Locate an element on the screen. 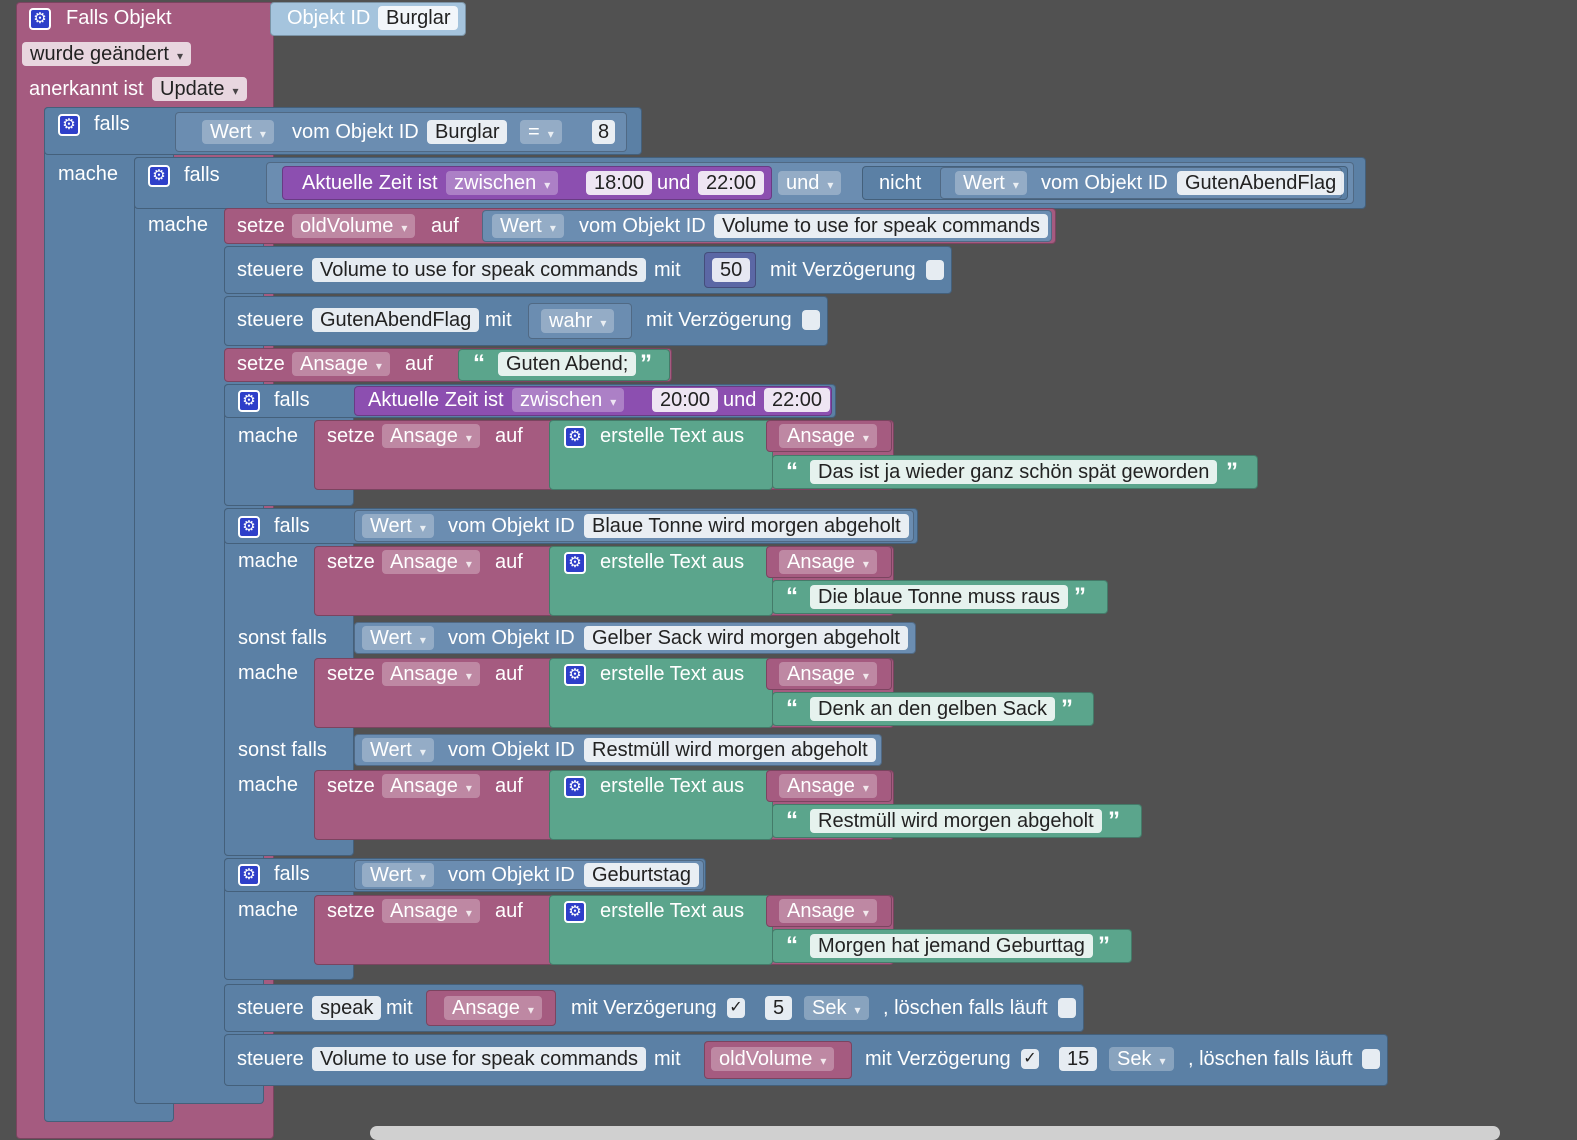 Image resolution: width=1577 pixels, height=1140 pixels. birthday-var-dropdown: Ansage is located at coordinates (431, 911).